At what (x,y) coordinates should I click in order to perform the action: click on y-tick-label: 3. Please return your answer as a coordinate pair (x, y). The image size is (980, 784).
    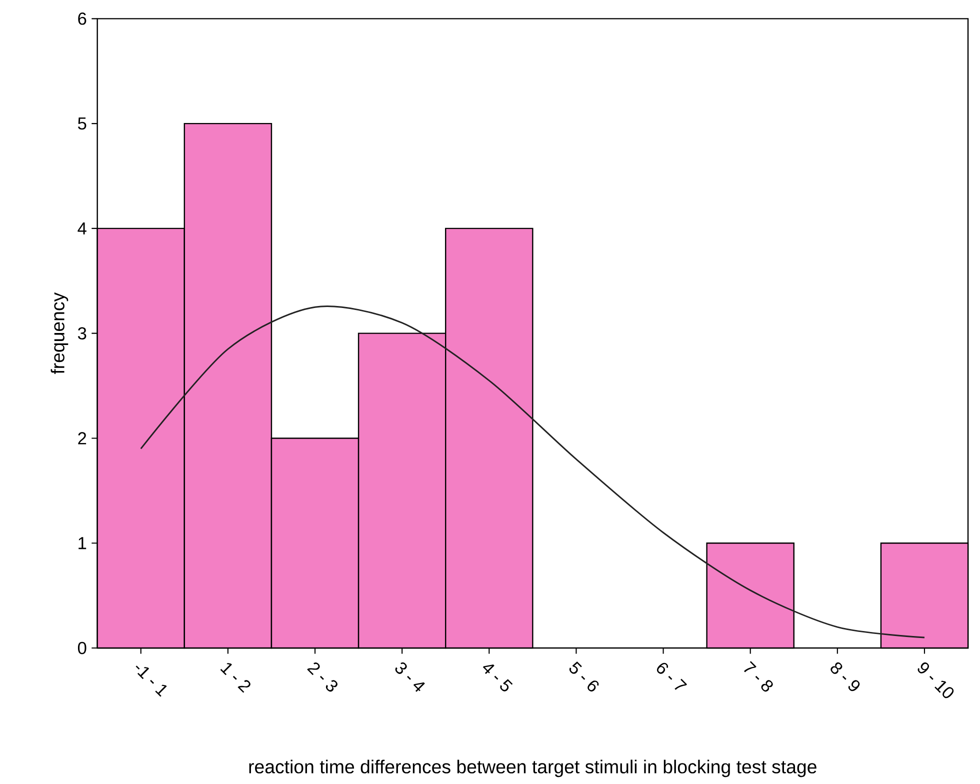
    Looking at the image, I should click on (82, 333).